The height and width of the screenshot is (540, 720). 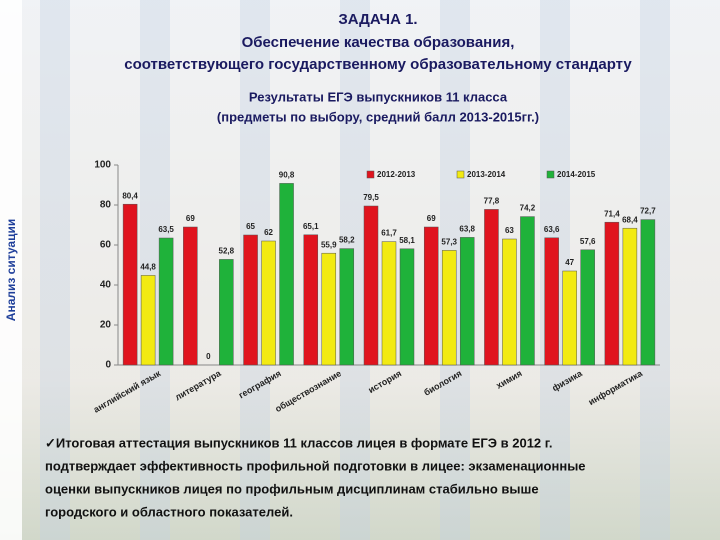 What do you see at coordinates (385, 381) in the screenshot?
I see `x-tick-label: история` at bounding box center [385, 381].